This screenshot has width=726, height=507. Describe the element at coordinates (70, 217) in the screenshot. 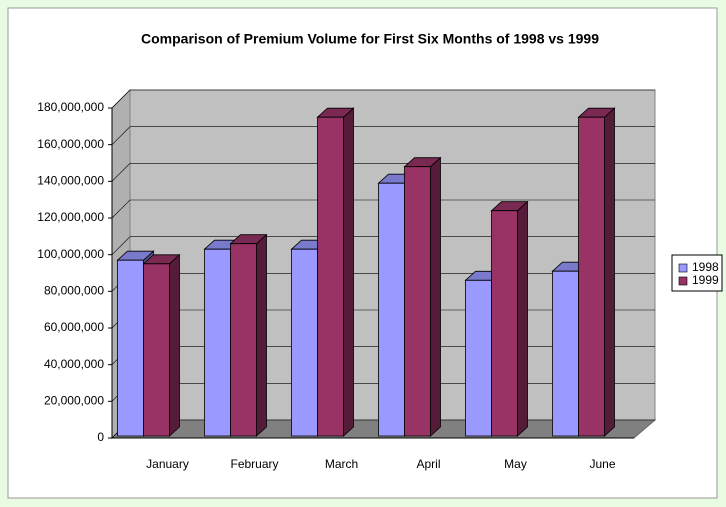

I see `y-tick-label: 120,000,000` at that location.